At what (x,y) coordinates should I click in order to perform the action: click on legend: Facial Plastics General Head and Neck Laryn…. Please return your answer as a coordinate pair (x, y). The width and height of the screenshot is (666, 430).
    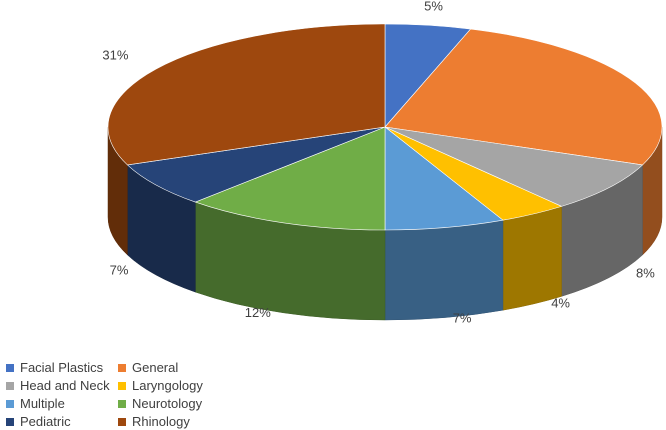
    Looking at the image, I should click on (126, 394).